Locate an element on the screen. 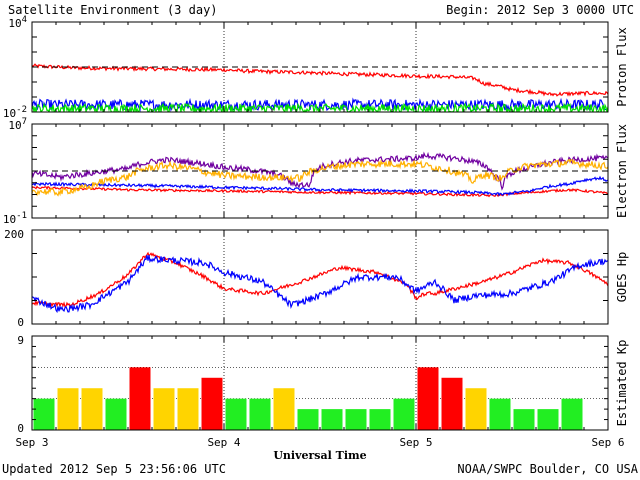 Image resolution: width=640 pixels, height=480 pixels. electron-flux-series is located at coordinates (320, 174).